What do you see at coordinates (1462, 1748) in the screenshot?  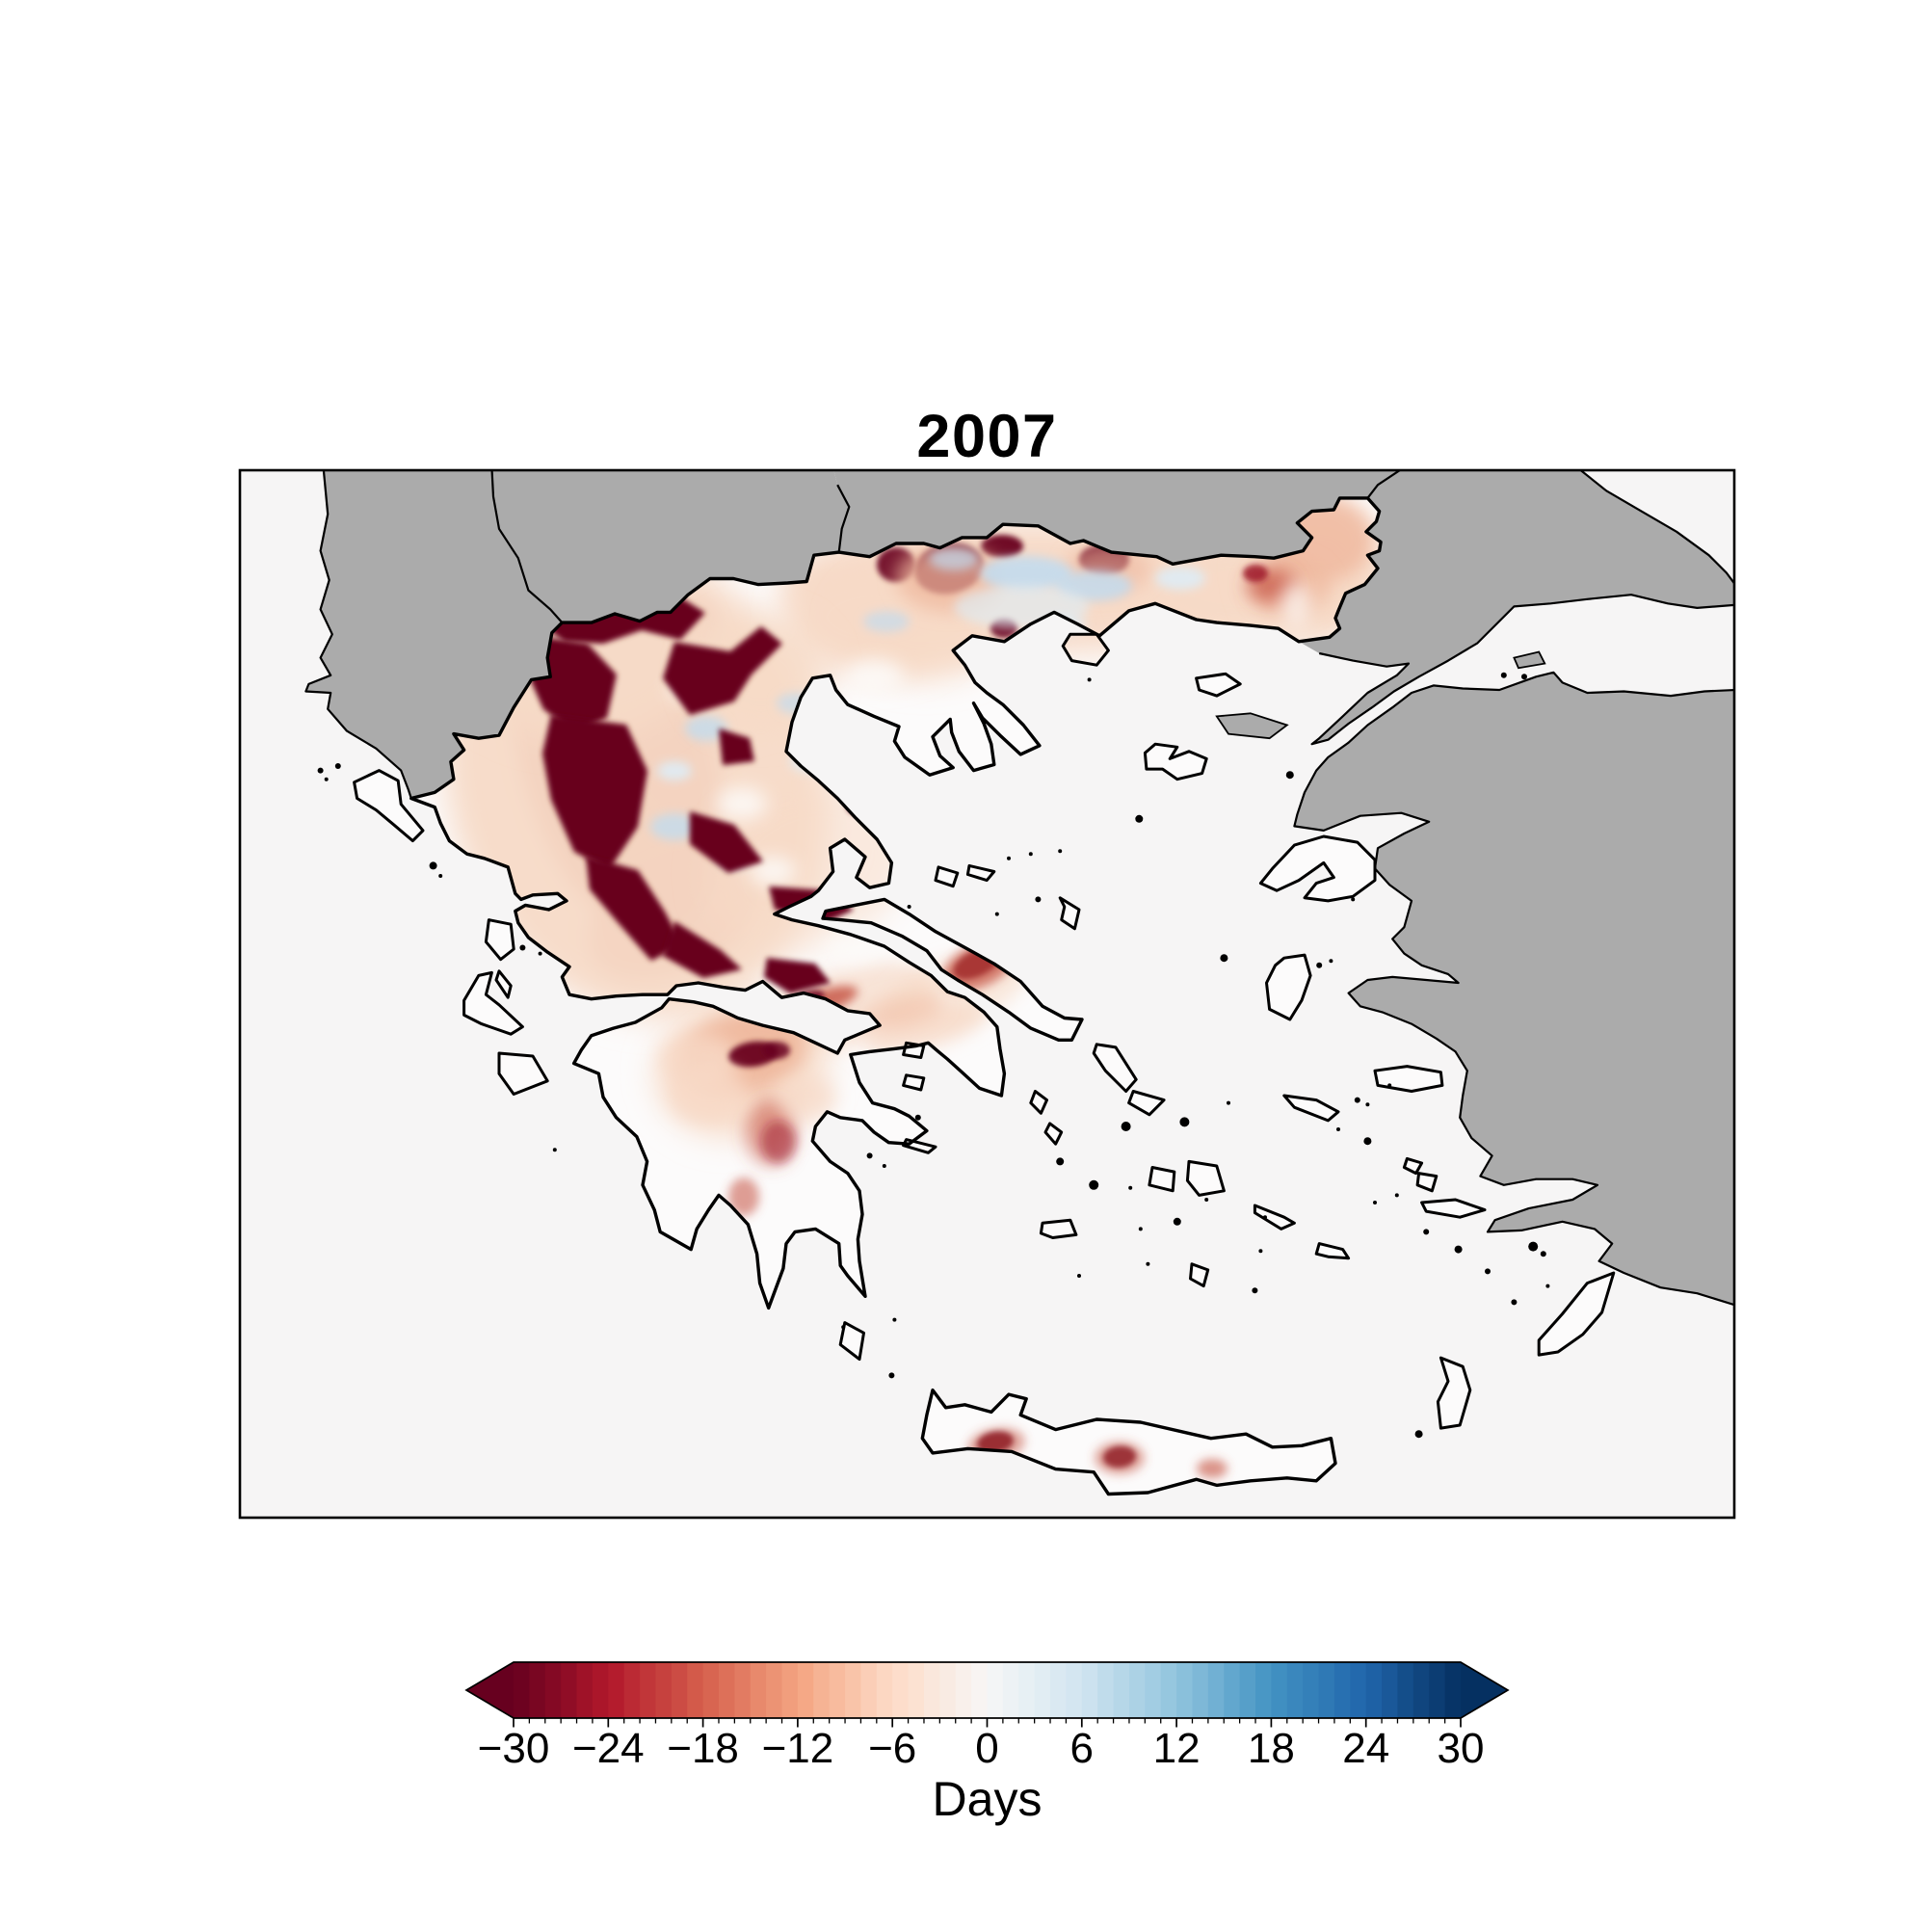 I see `svg-text: 30` at bounding box center [1462, 1748].